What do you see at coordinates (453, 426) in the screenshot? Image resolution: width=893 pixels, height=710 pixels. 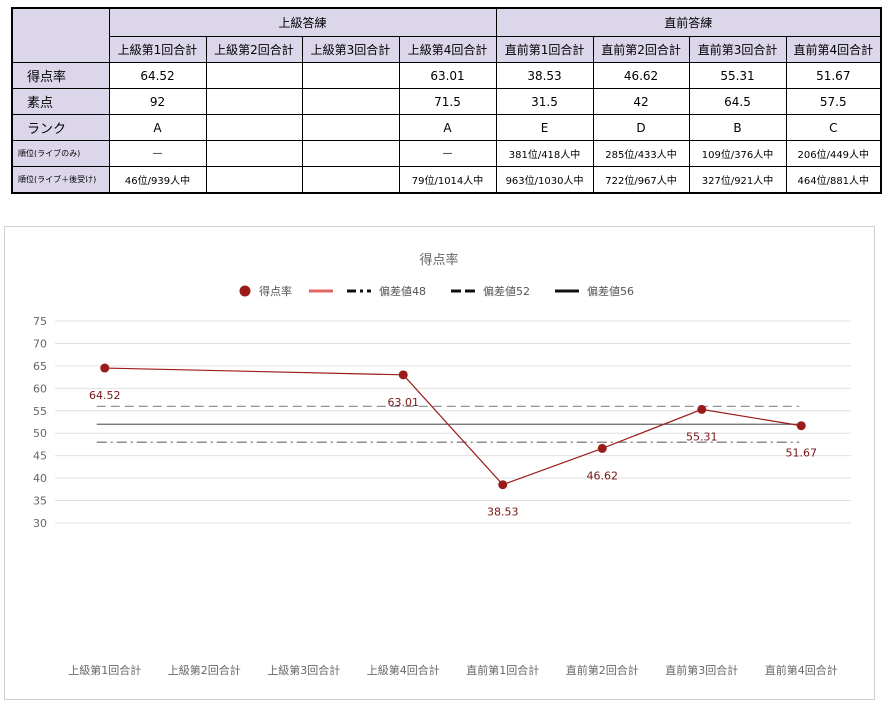 I see `series-line-score-rate` at bounding box center [453, 426].